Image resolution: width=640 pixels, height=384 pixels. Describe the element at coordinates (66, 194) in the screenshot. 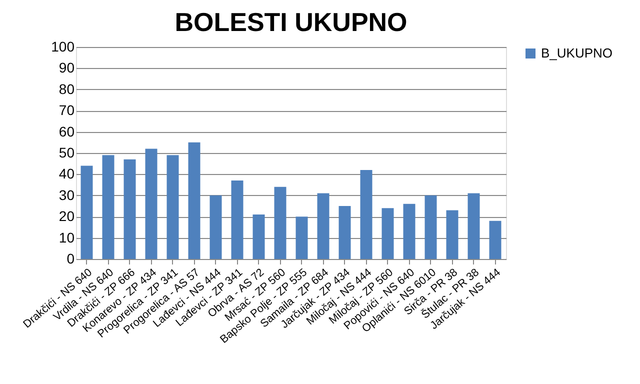

I see `y-tick-label: 30` at that location.